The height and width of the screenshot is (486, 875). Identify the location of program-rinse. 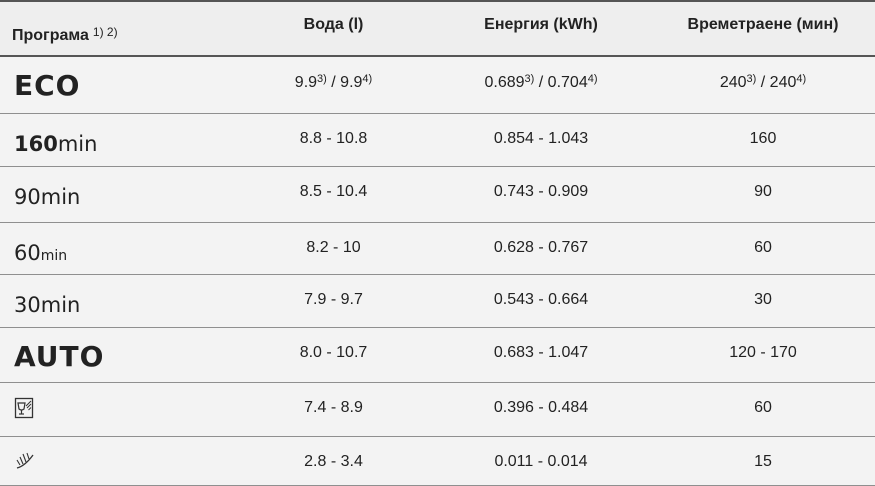
(118, 454).